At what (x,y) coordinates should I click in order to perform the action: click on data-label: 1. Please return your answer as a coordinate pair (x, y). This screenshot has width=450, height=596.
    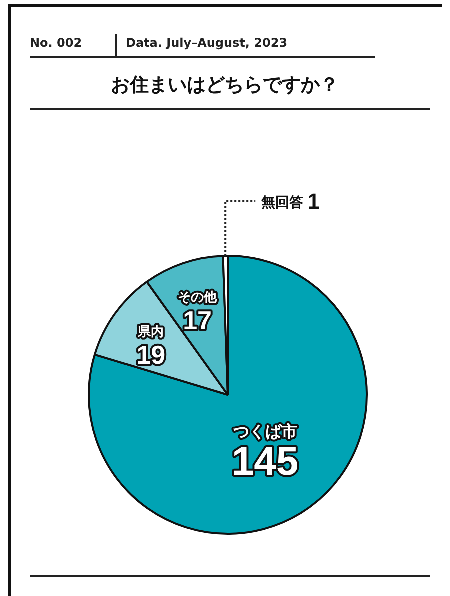
    Looking at the image, I should click on (314, 201).